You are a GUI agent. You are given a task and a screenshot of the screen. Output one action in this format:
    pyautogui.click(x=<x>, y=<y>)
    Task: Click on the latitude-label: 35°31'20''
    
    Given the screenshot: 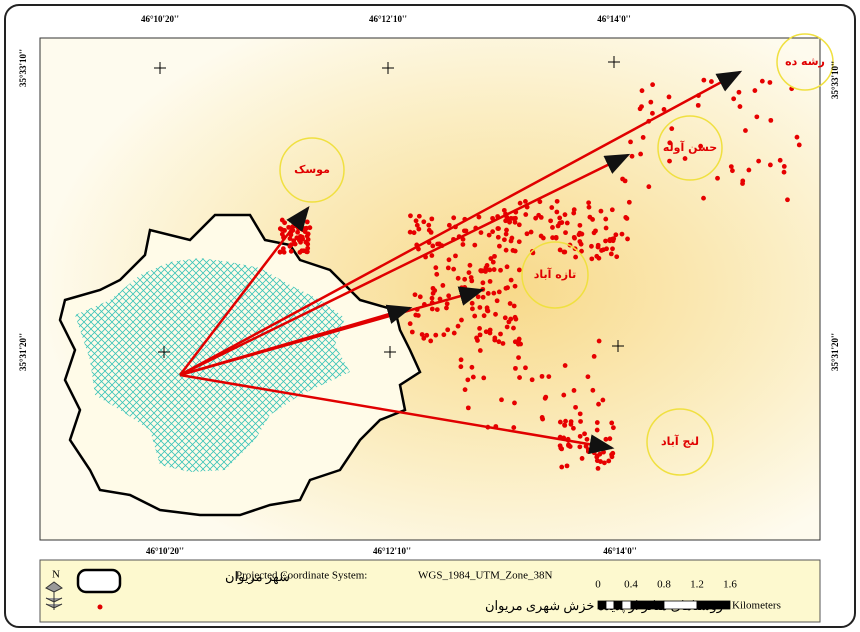 What is the action you would take?
    pyautogui.click(x=23, y=352)
    